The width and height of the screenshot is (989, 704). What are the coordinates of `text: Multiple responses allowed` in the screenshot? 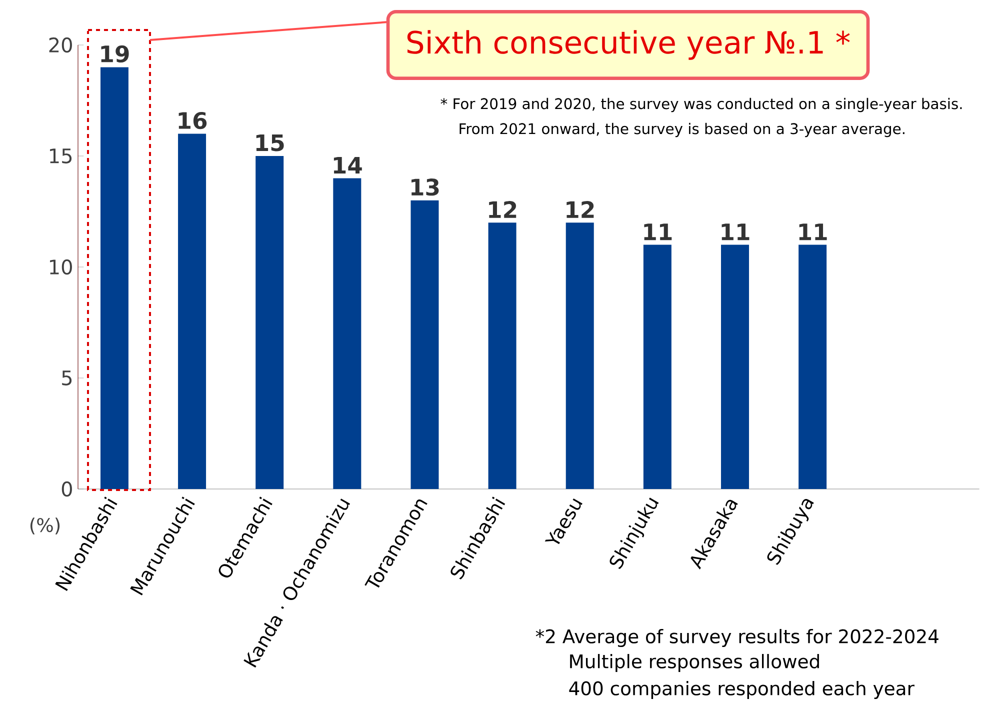 It's located at (694, 663).